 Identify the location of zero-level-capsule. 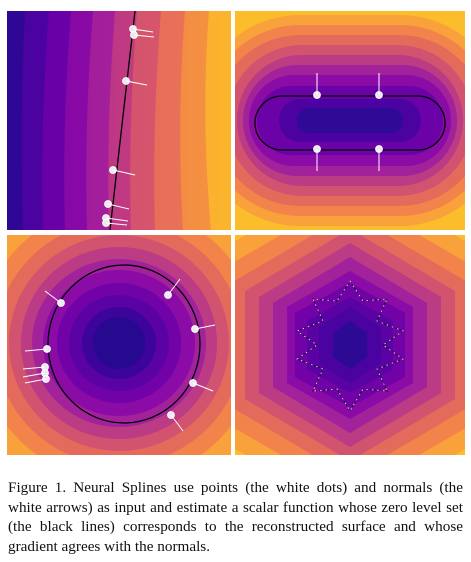
(350, 123).